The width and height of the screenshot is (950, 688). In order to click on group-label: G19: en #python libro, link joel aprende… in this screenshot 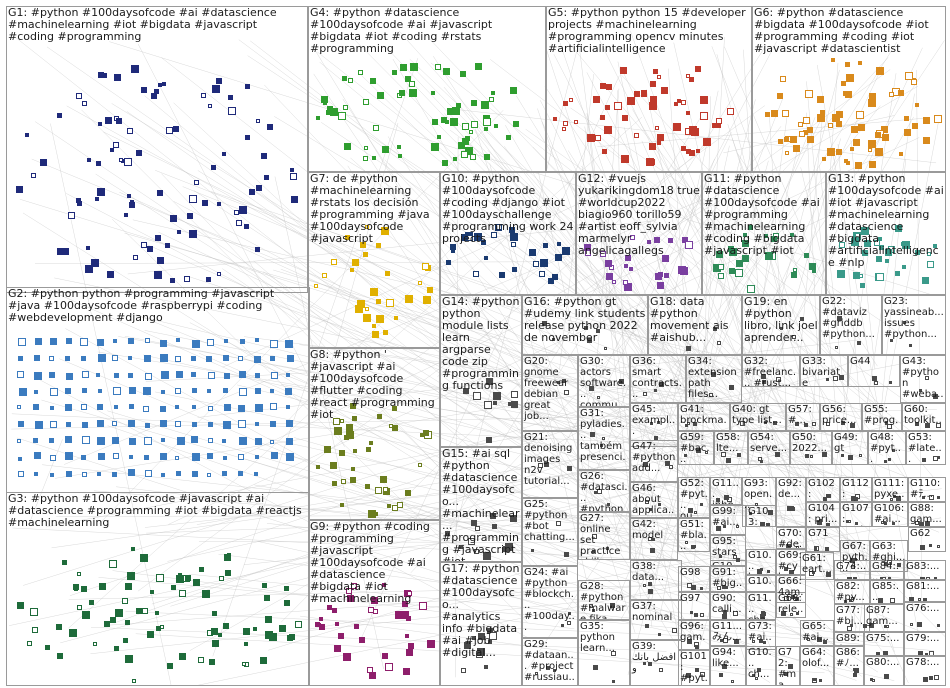, I will do `click(781, 319)`.